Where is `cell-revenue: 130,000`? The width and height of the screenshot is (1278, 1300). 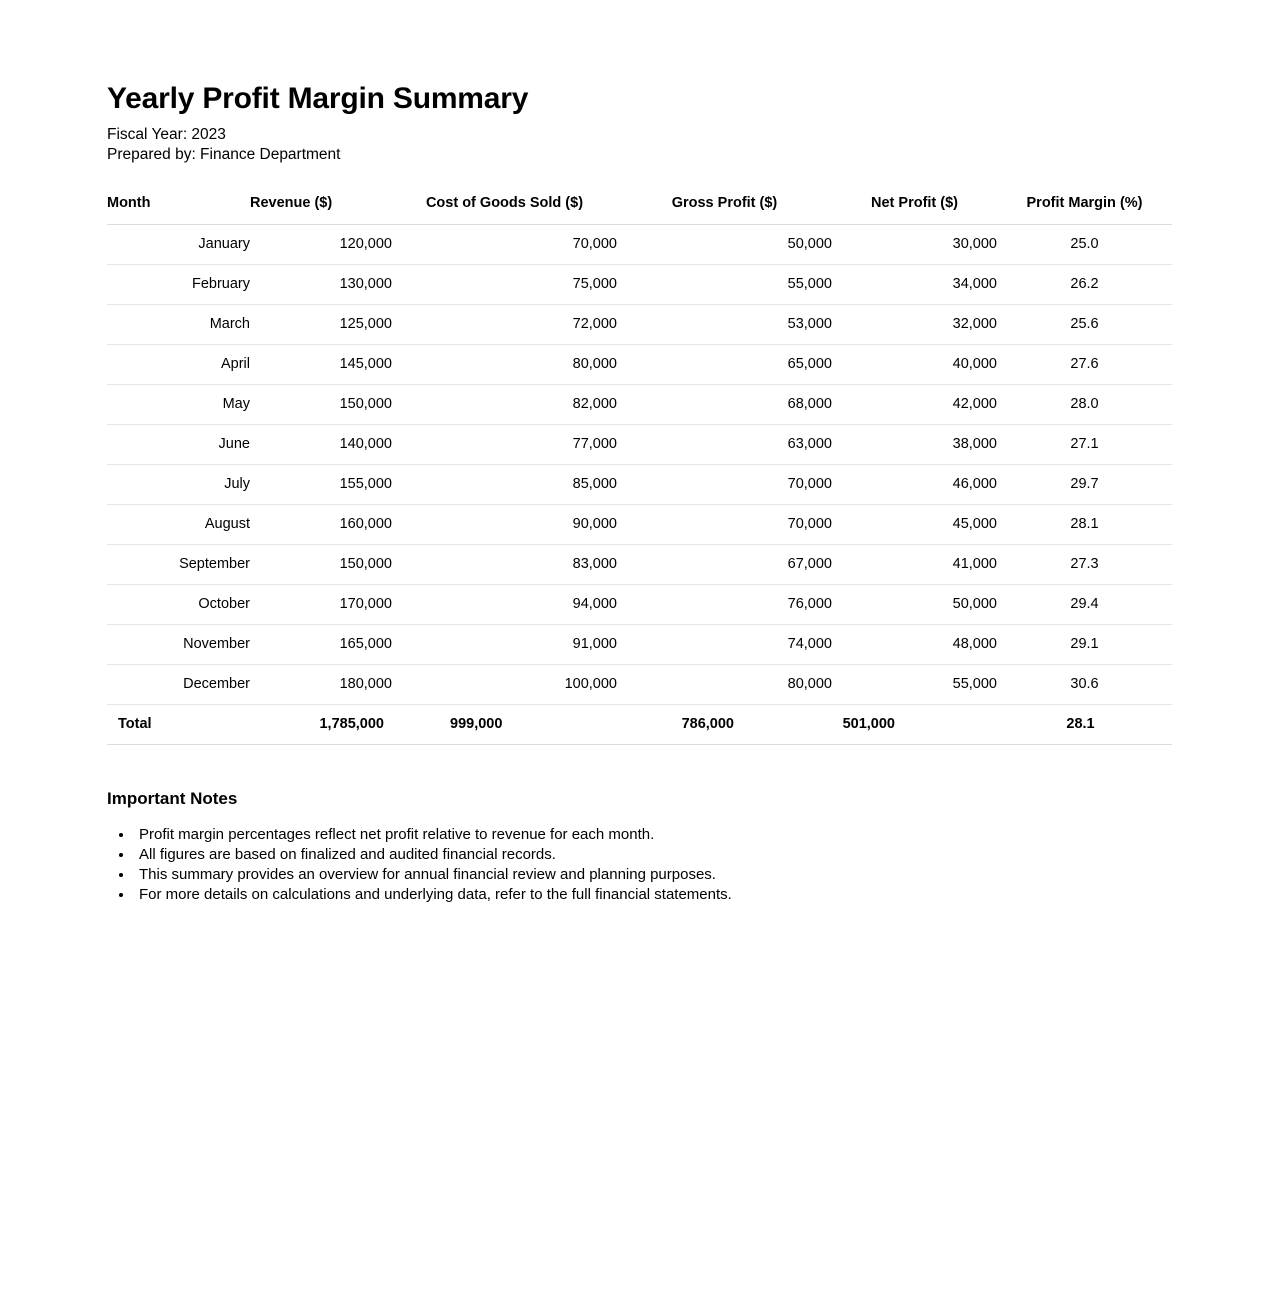 cell-revenue: 130,000 is located at coordinates (321, 284).